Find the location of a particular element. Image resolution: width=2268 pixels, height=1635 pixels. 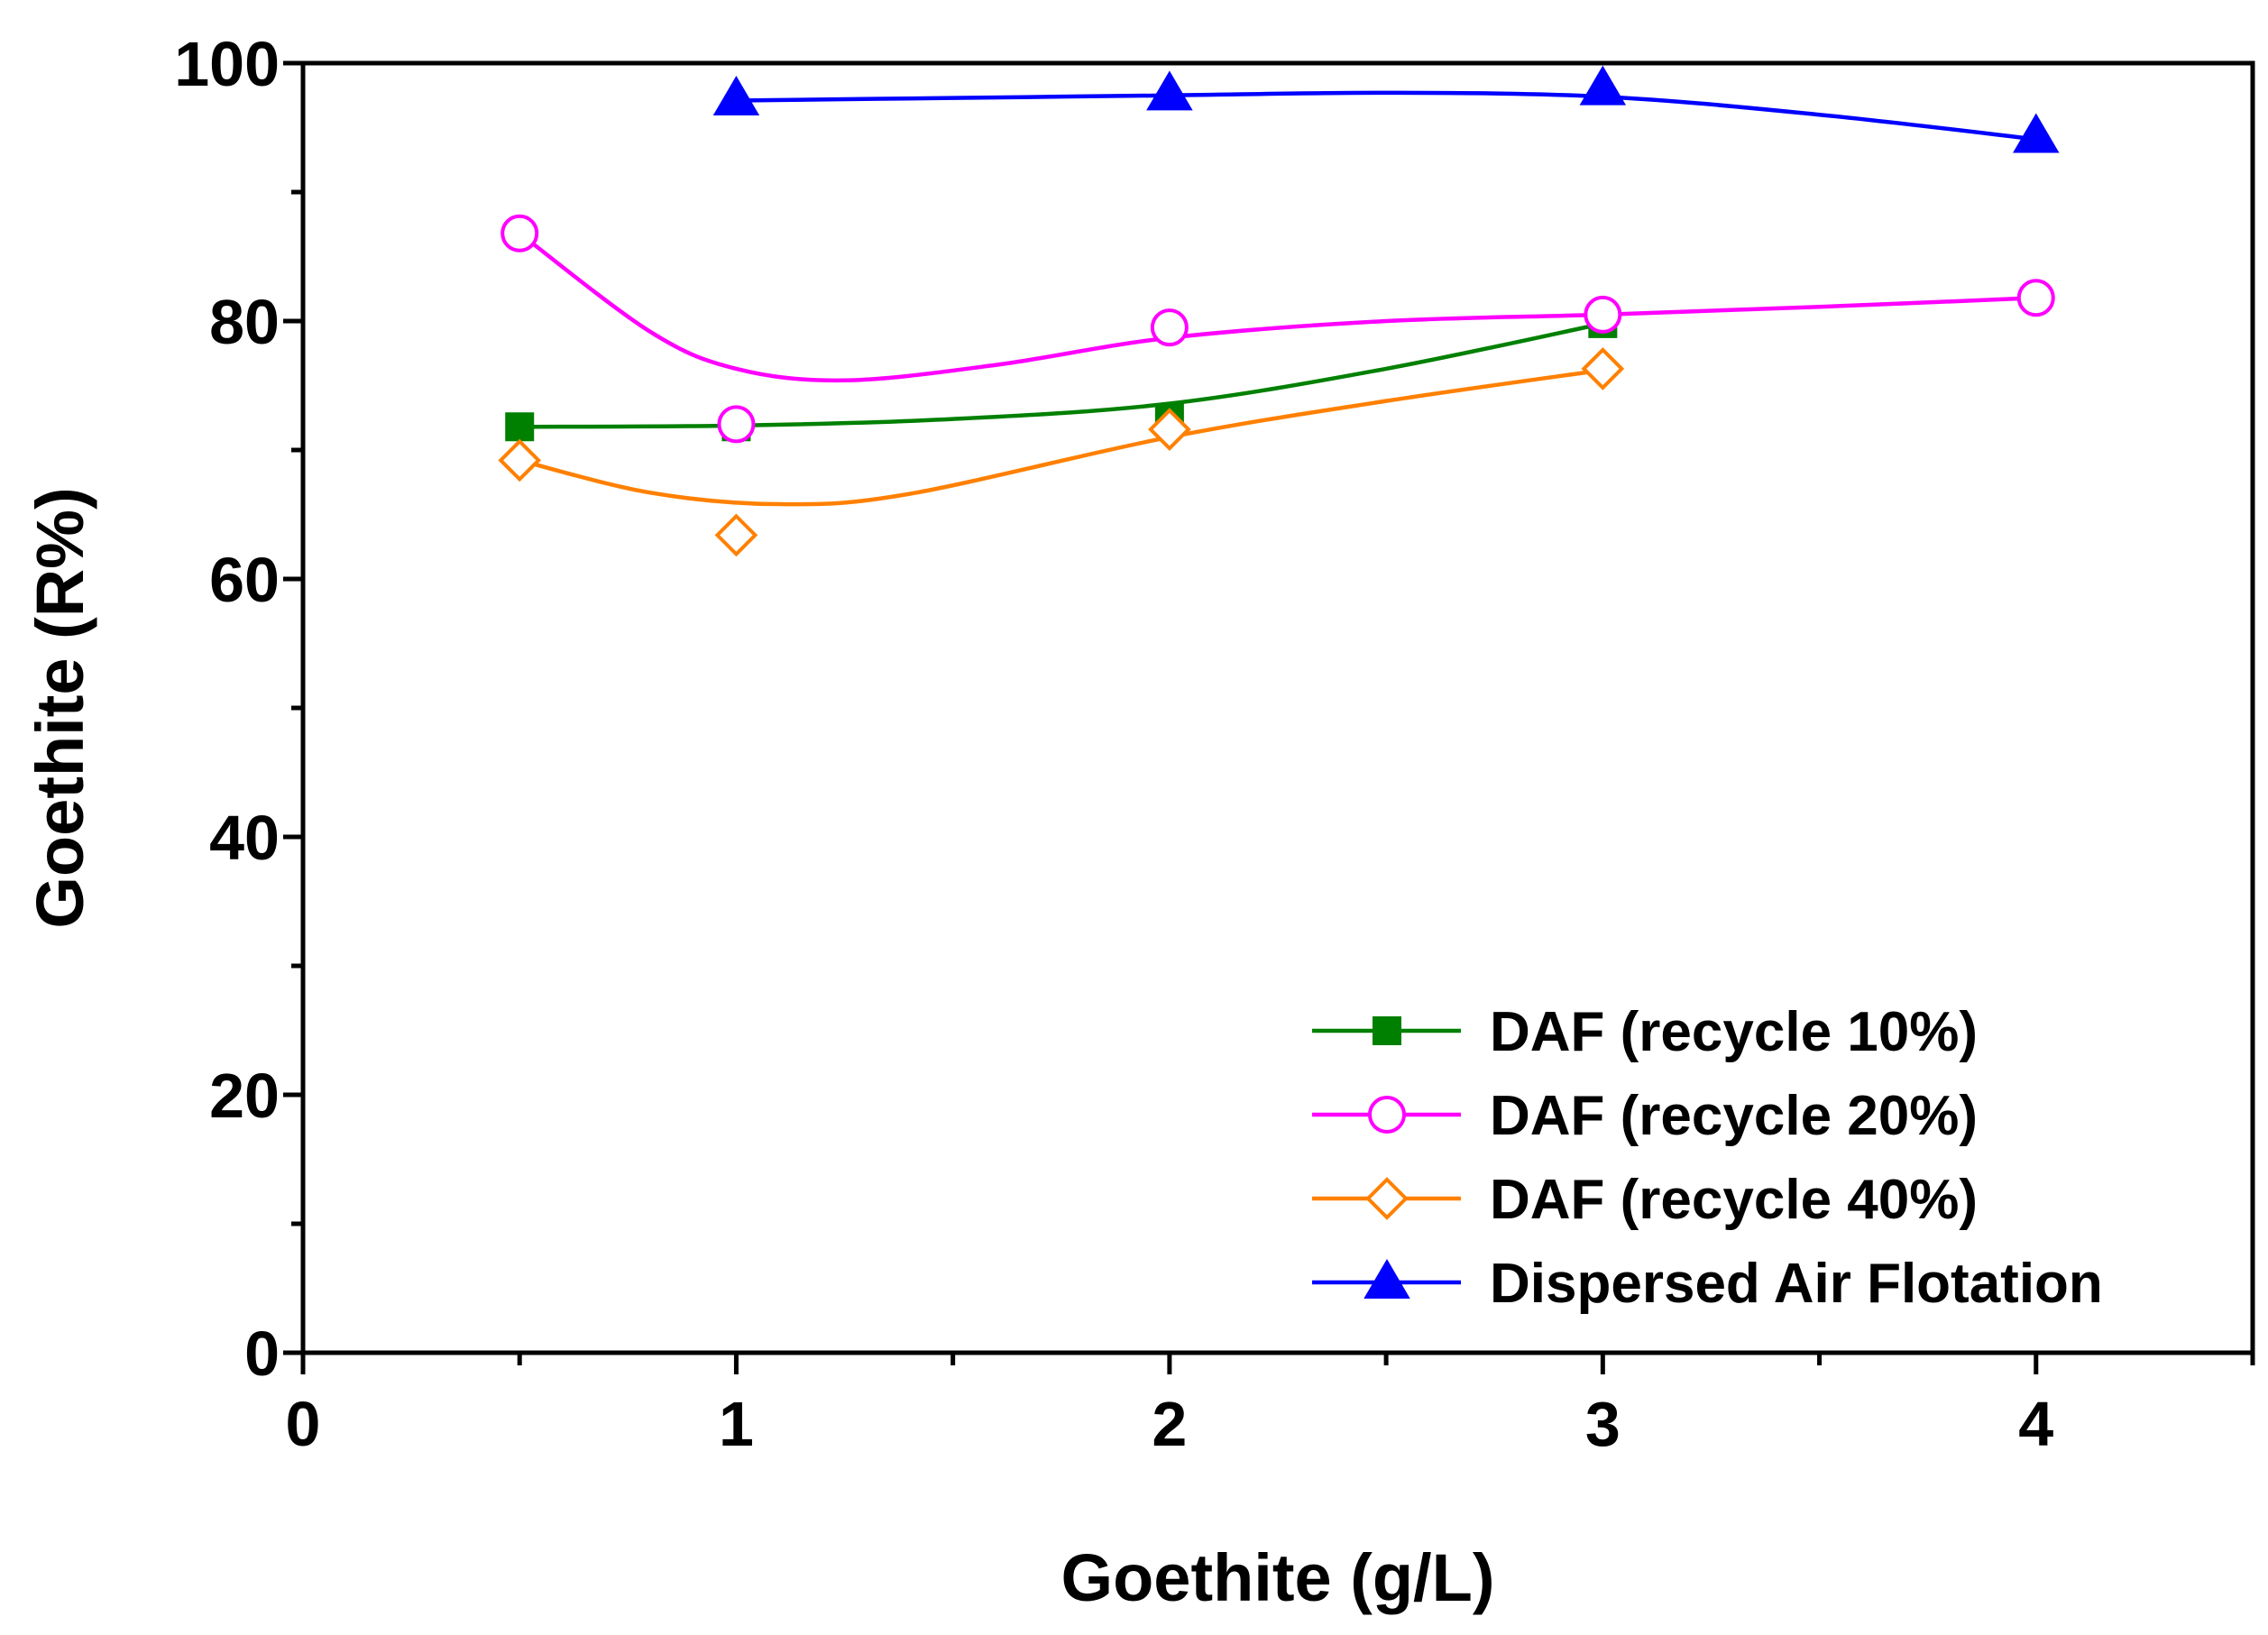

x-tick-label: 1 is located at coordinates (736, 1424).